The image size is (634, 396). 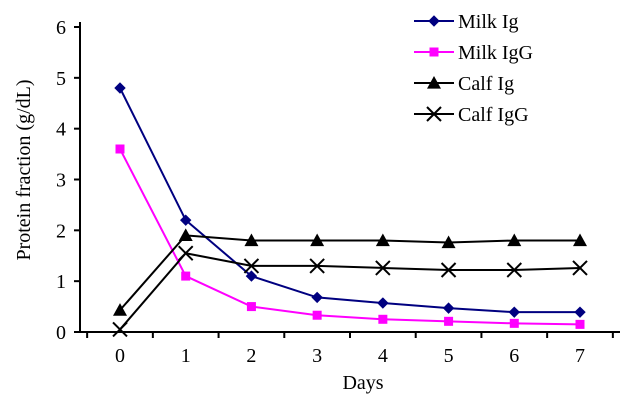 I want to click on y-tick-label: 5, so click(x=61, y=79).